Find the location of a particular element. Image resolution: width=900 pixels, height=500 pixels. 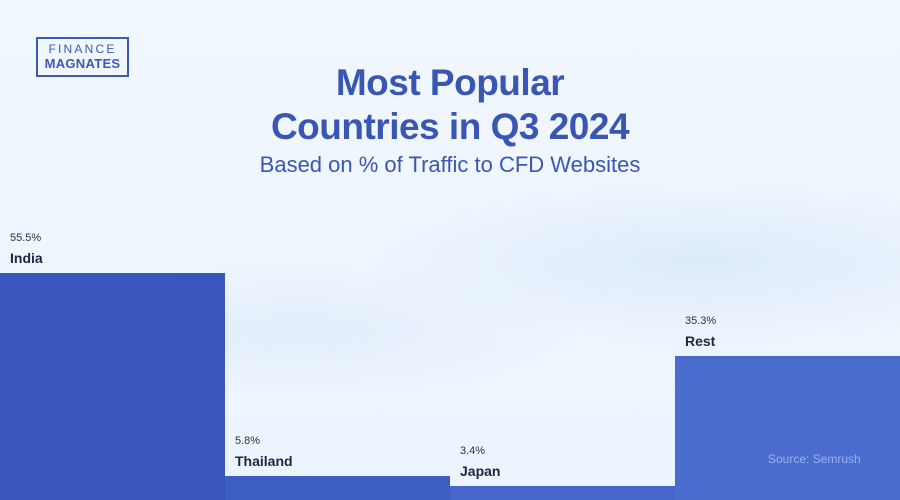

bar-thailand is located at coordinates (337, 488).